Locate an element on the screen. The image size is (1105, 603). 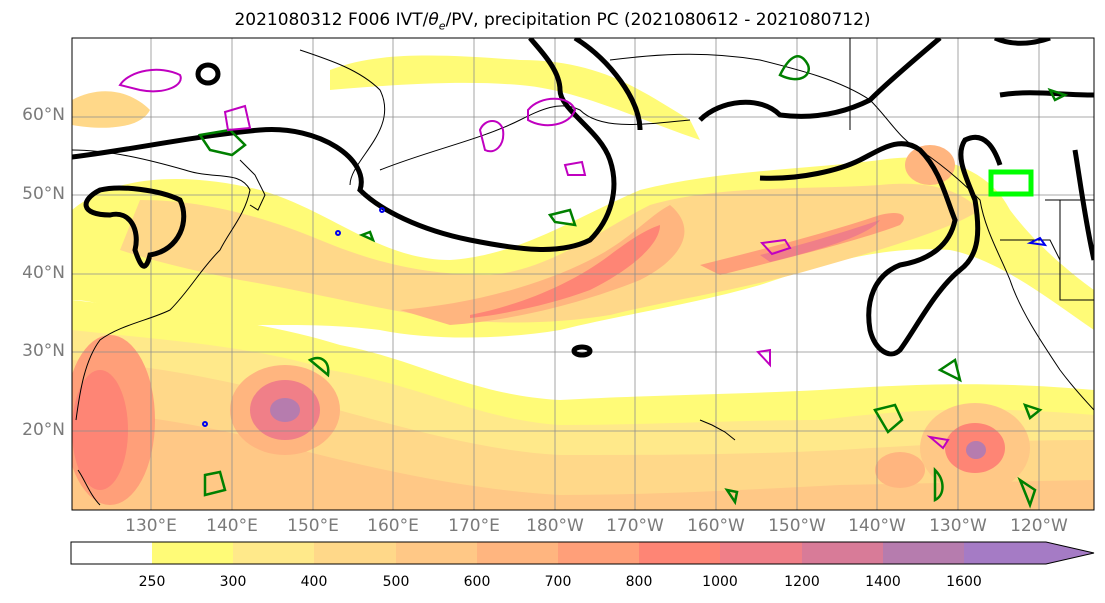
lon-label: 160°W is located at coordinates (716, 526).